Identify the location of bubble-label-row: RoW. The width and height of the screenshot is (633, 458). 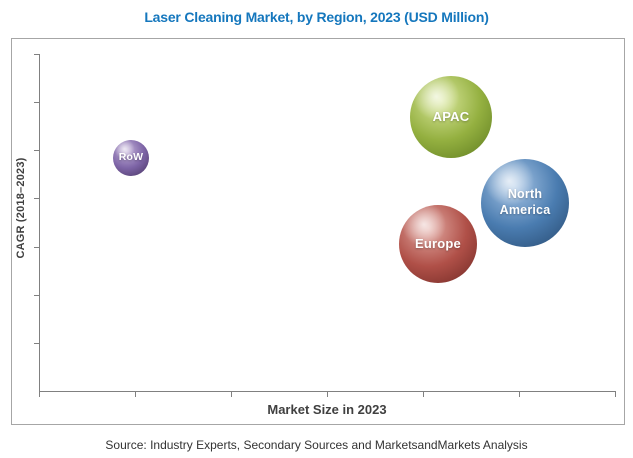
(131, 157).